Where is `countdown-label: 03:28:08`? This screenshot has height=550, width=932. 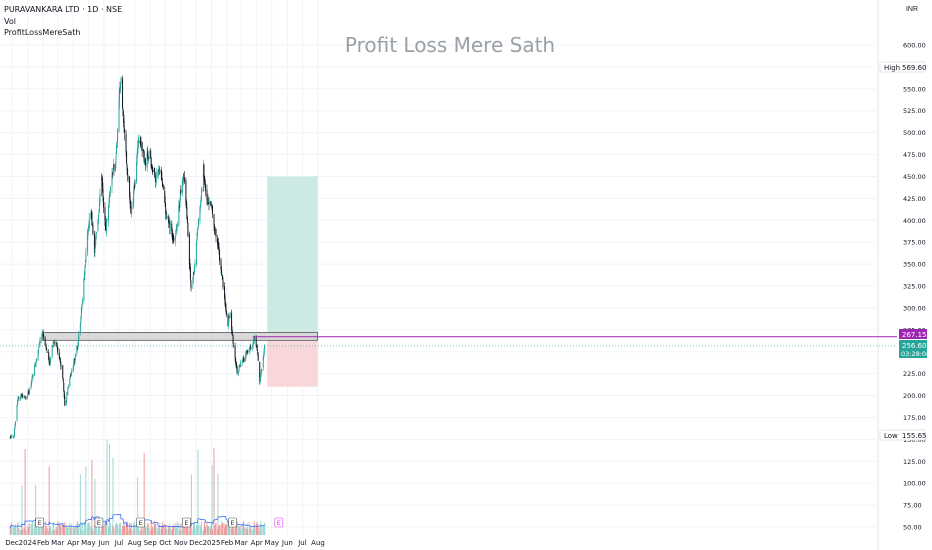
countdown-label: 03:28:08 is located at coordinates (915, 354).